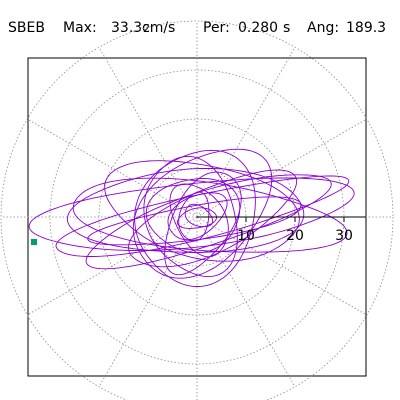  I want to click on angle-value: 189.3, so click(366, 28).